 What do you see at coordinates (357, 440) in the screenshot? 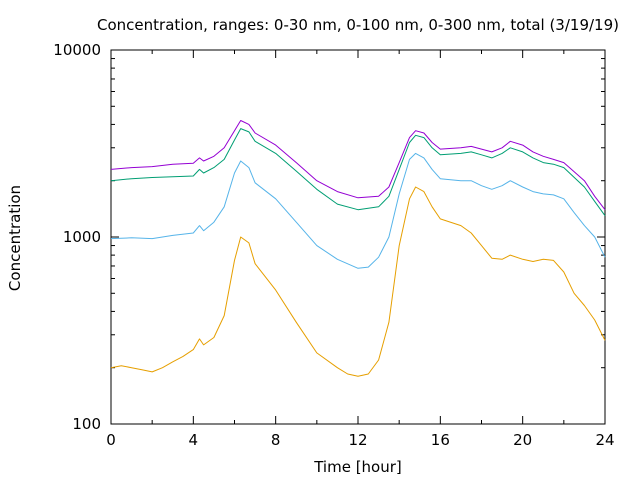
I see `x-tick-label: 12` at bounding box center [357, 440].